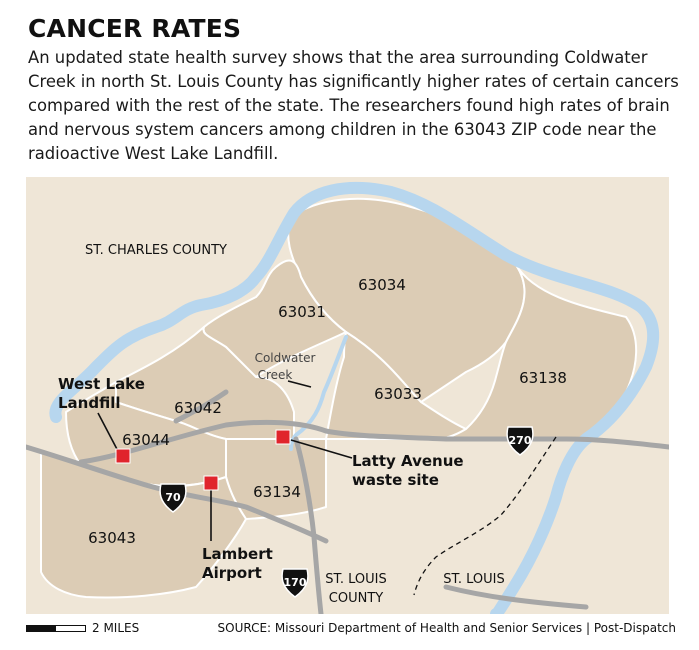 This screenshot has width=699, height=650. Describe the element at coordinates (285, 358) in the screenshot. I see `creek-label-line1: Coldwater` at that location.